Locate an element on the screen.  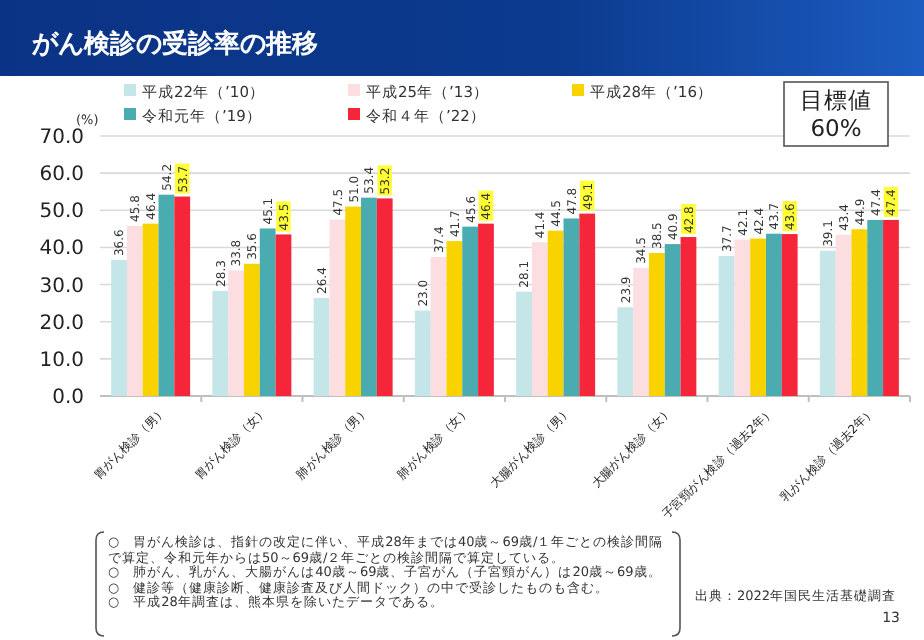
y-tick-label: 60.0 is located at coordinates (61, 175).